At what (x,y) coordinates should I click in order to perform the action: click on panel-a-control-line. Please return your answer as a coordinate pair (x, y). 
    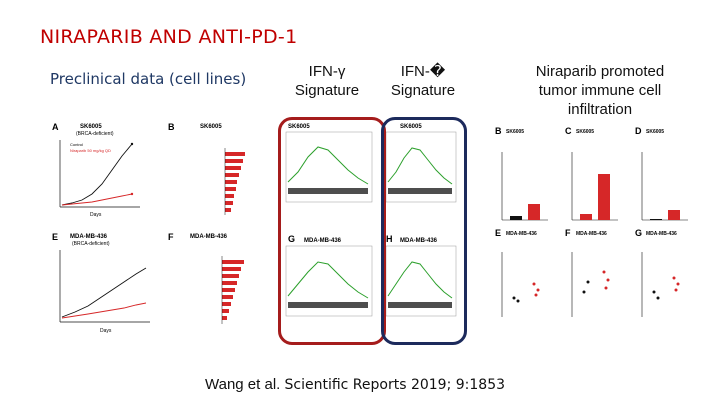
    Looking at the image, I should click on (97, 174).